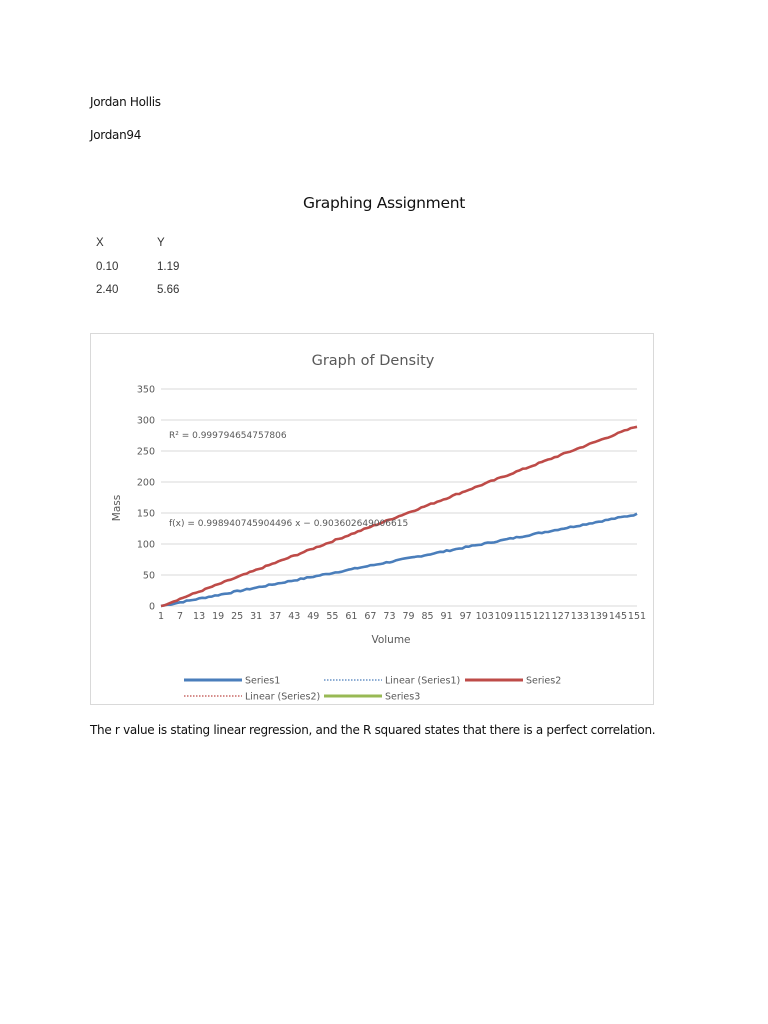 The width and height of the screenshot is (768, 1024). Describe the element at coordinates (107, 267) in the screenshot. I see `table-cell: 0.10` at that location.